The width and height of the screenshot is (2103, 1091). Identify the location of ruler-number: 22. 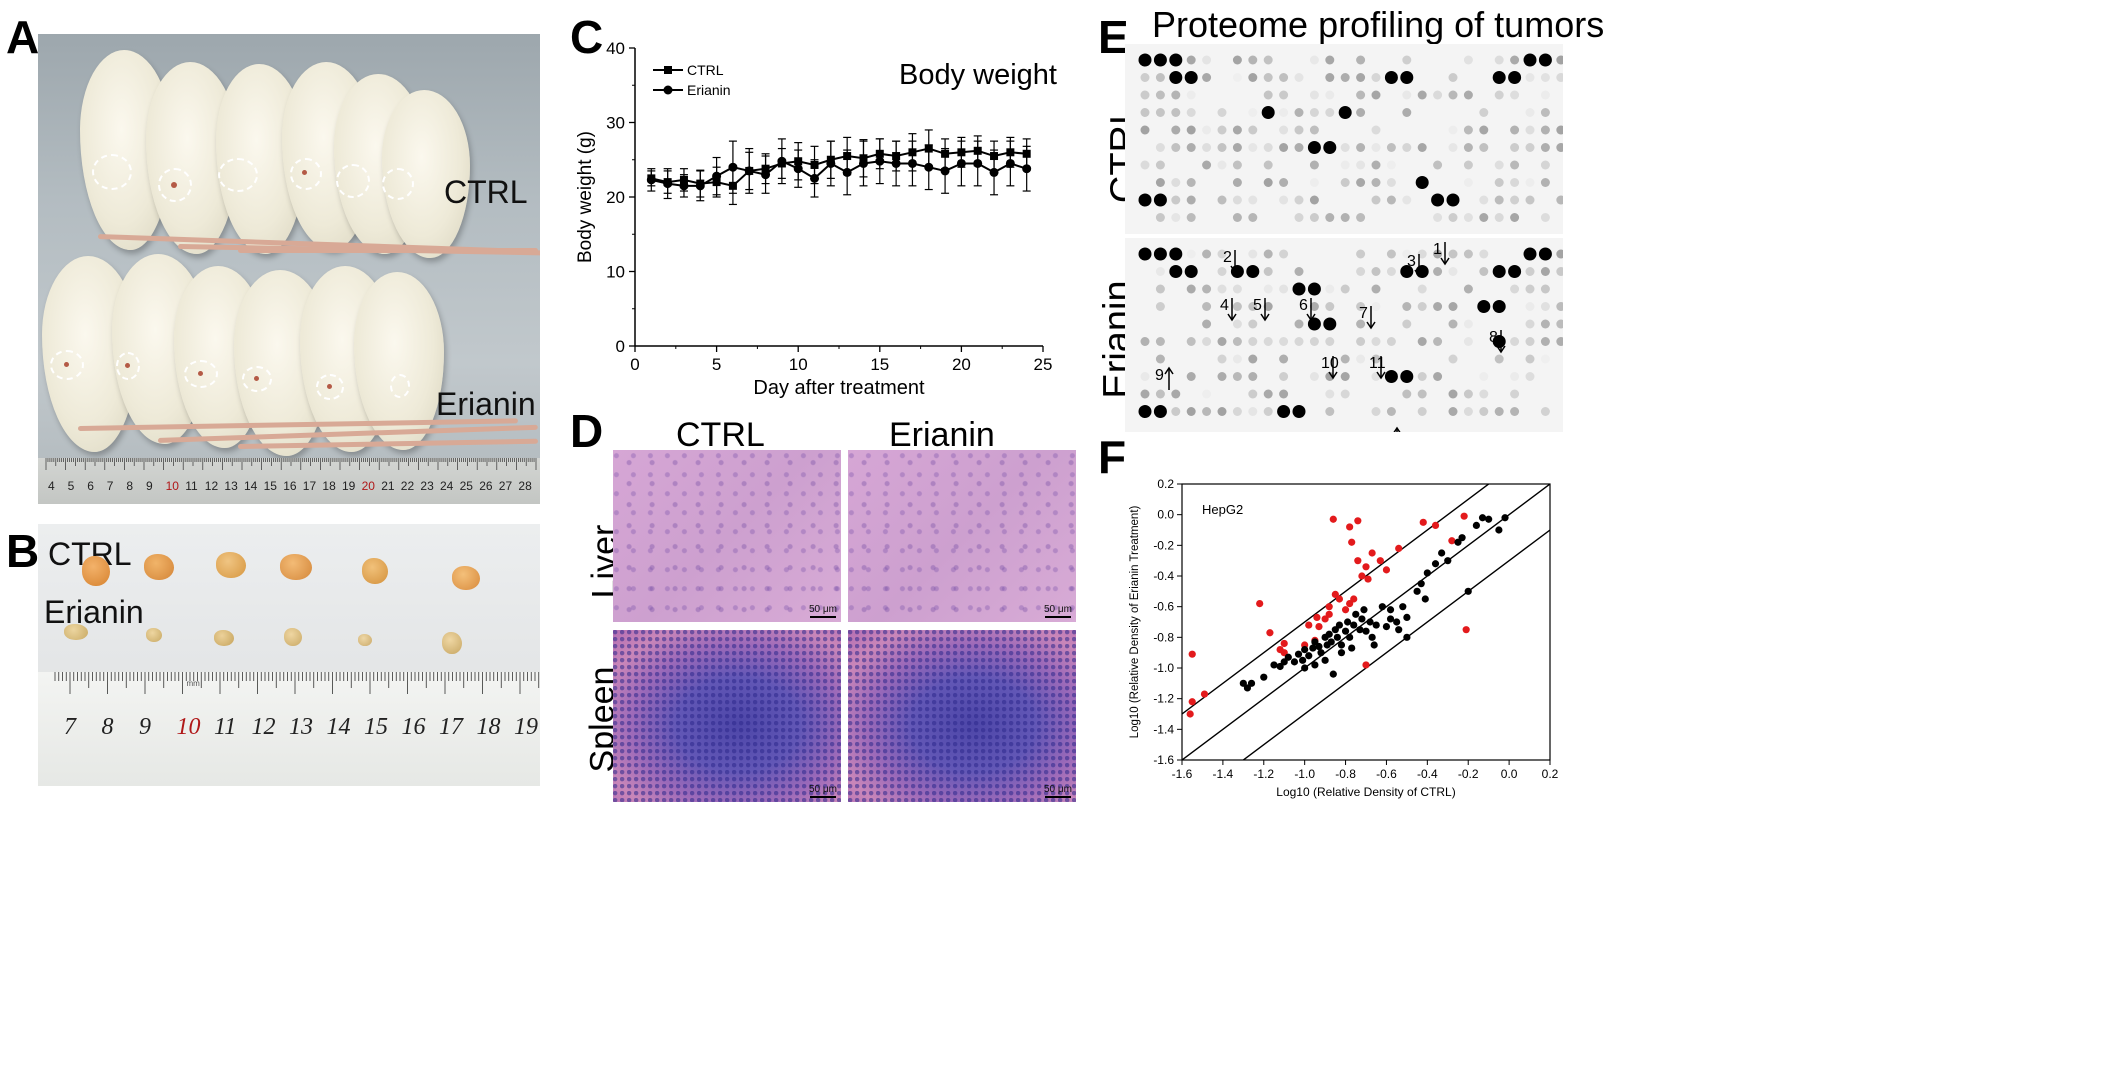
(408, 486).